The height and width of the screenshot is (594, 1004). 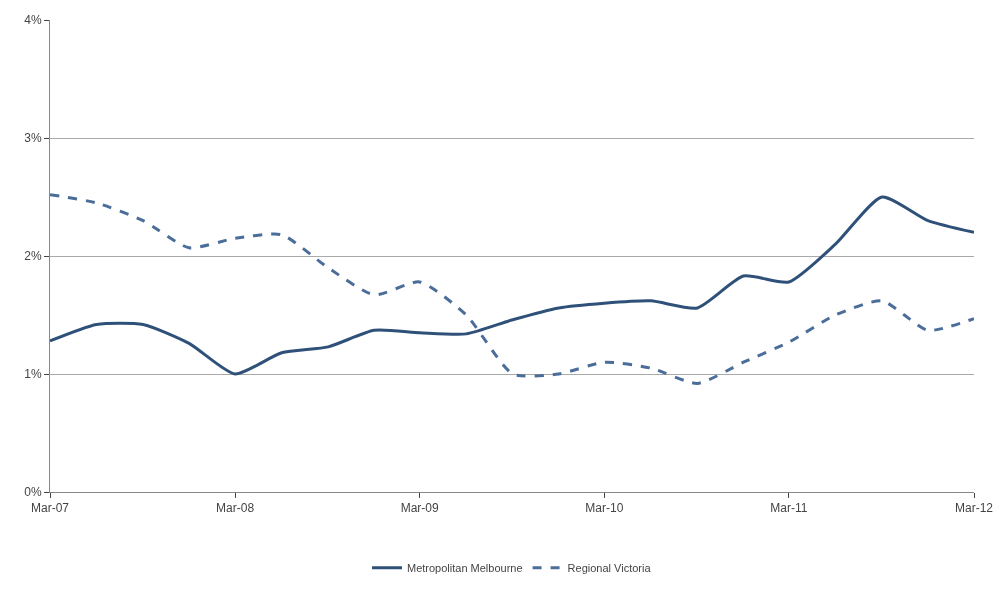 What do you see at coordinates (974, 508) in the screenshot?
I see `x-tick-label: Mar-12` at bounding box center [974, 508].